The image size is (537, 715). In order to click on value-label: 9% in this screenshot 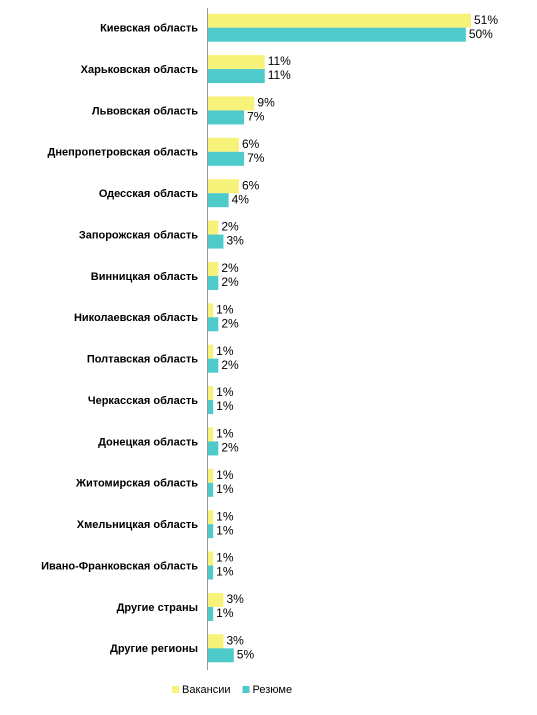, I will do `click(266, 103)`.